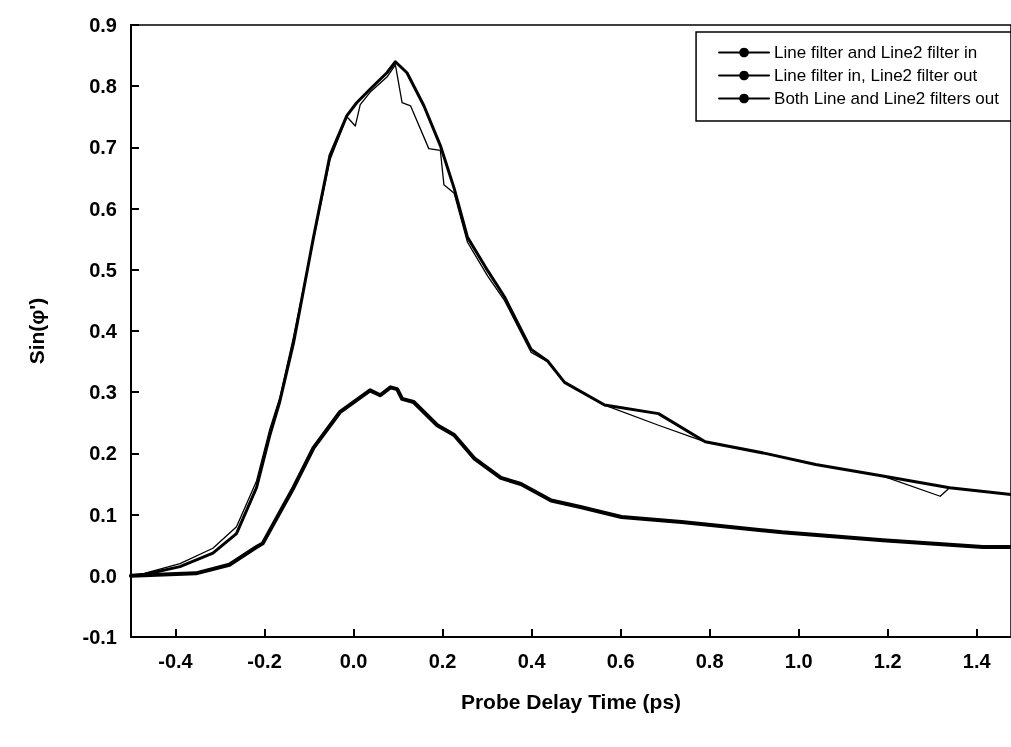 The height and width of the screenshot is (747, 1011). What do you see at coordinates (887, 98) in the screenshot?
I see `legend-label: Both Line and Line2 filters out` at bounding box center [887, 98].